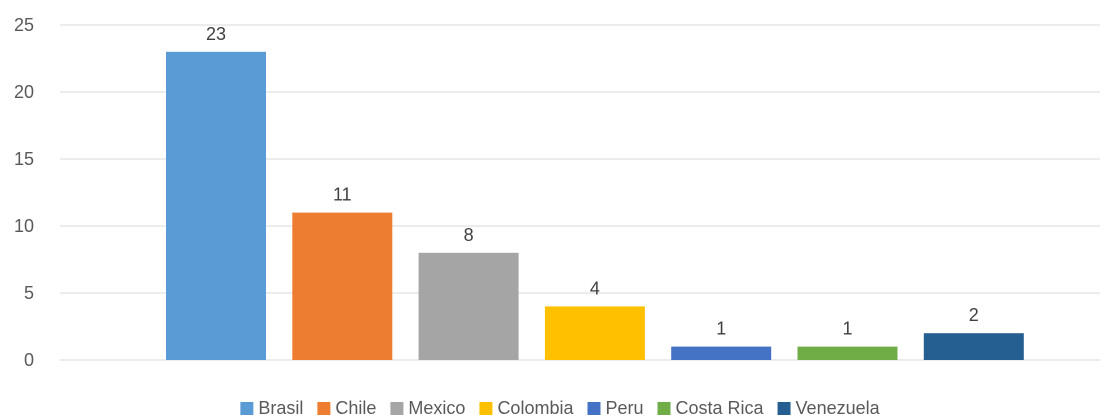  What do you see at coordinates (216, 206) in the screenshot?
I see `bar-brasil` at bounding box center [216, 206].